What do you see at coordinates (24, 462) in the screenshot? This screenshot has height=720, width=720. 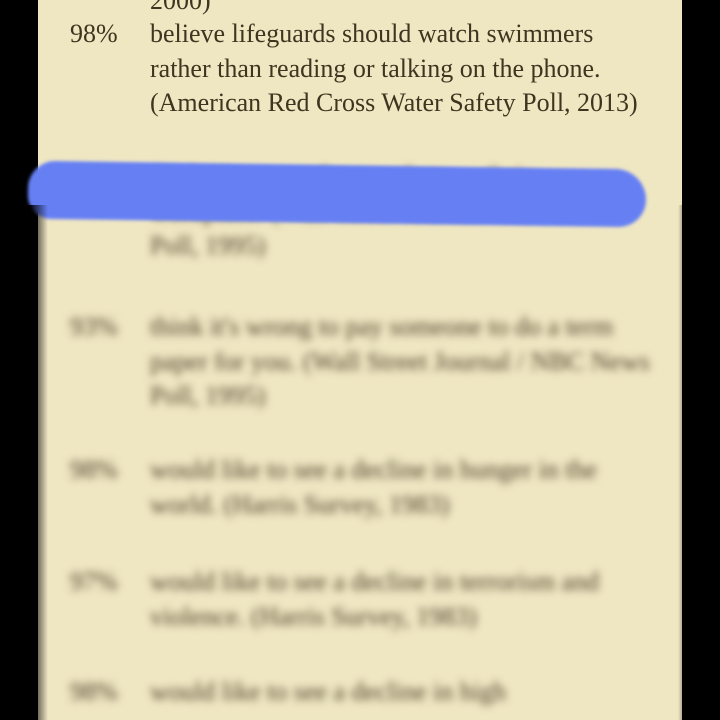 I see `left-edge-shadow` at bounding box center [24, 462].